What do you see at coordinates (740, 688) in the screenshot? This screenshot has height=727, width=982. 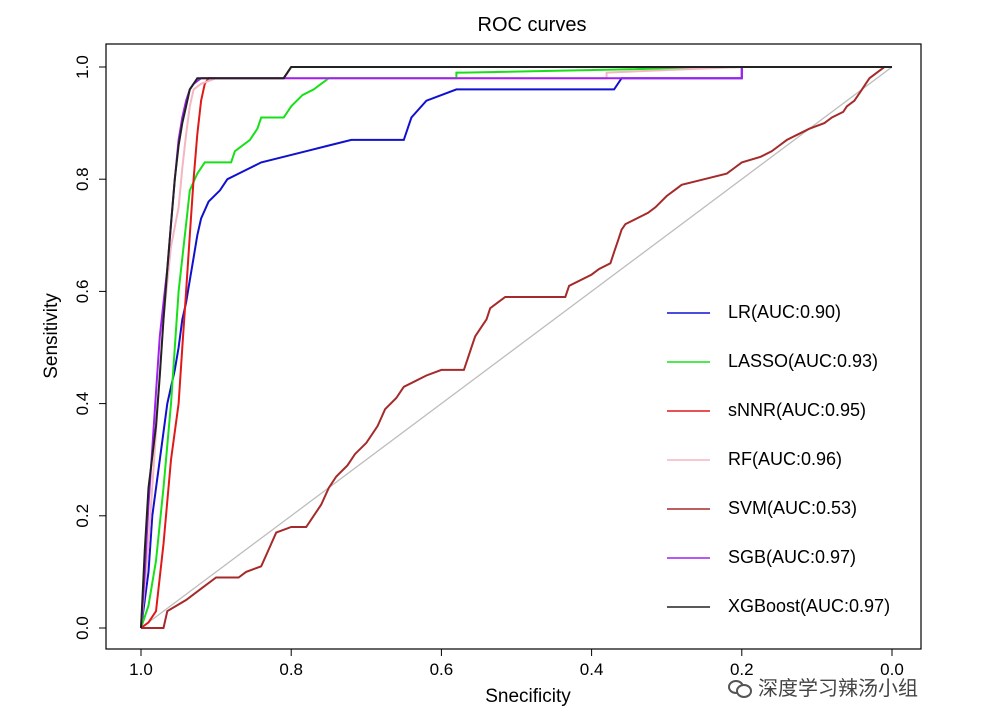 I see `wechat-icon` at bounding box center [740, 688].